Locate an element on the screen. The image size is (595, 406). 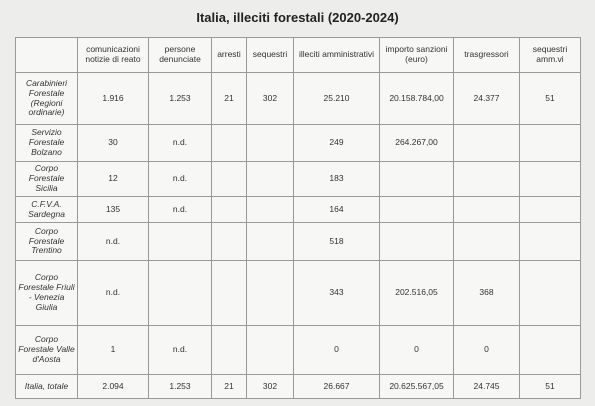
table-cell: 264.267,00 is located at coordinates (416, 143).